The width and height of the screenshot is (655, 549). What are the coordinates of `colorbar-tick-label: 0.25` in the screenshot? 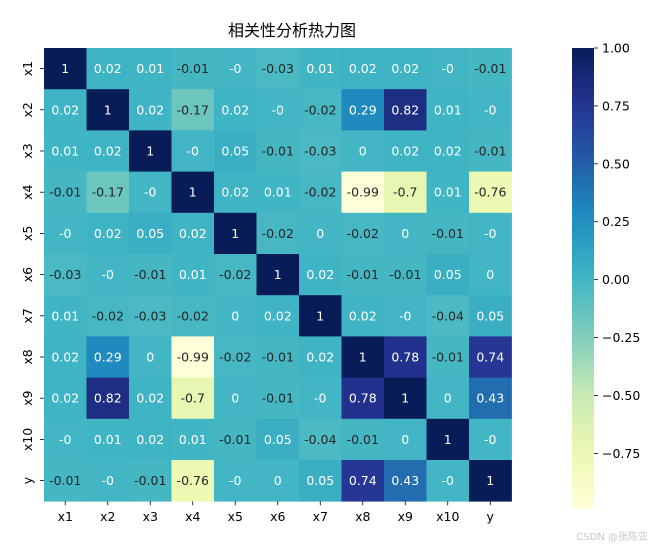 It's located at (616, 221).